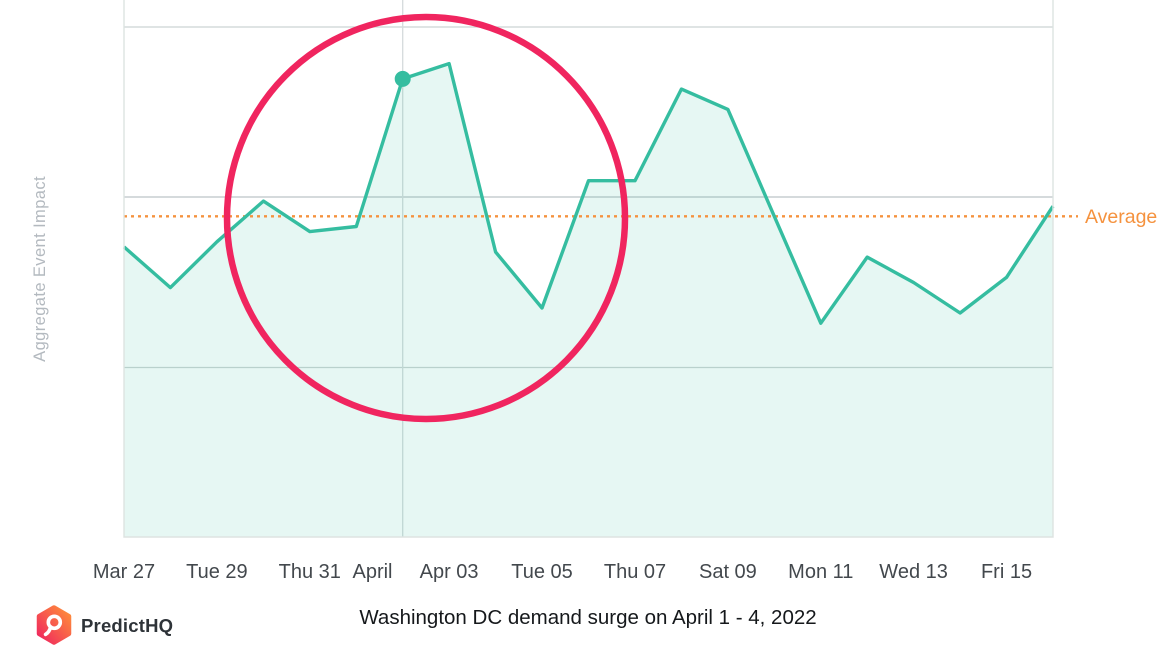  Describe the element at coordinates (1006, 572) in the screenshot. I see `x-tick-label: Fri 15` at that location.